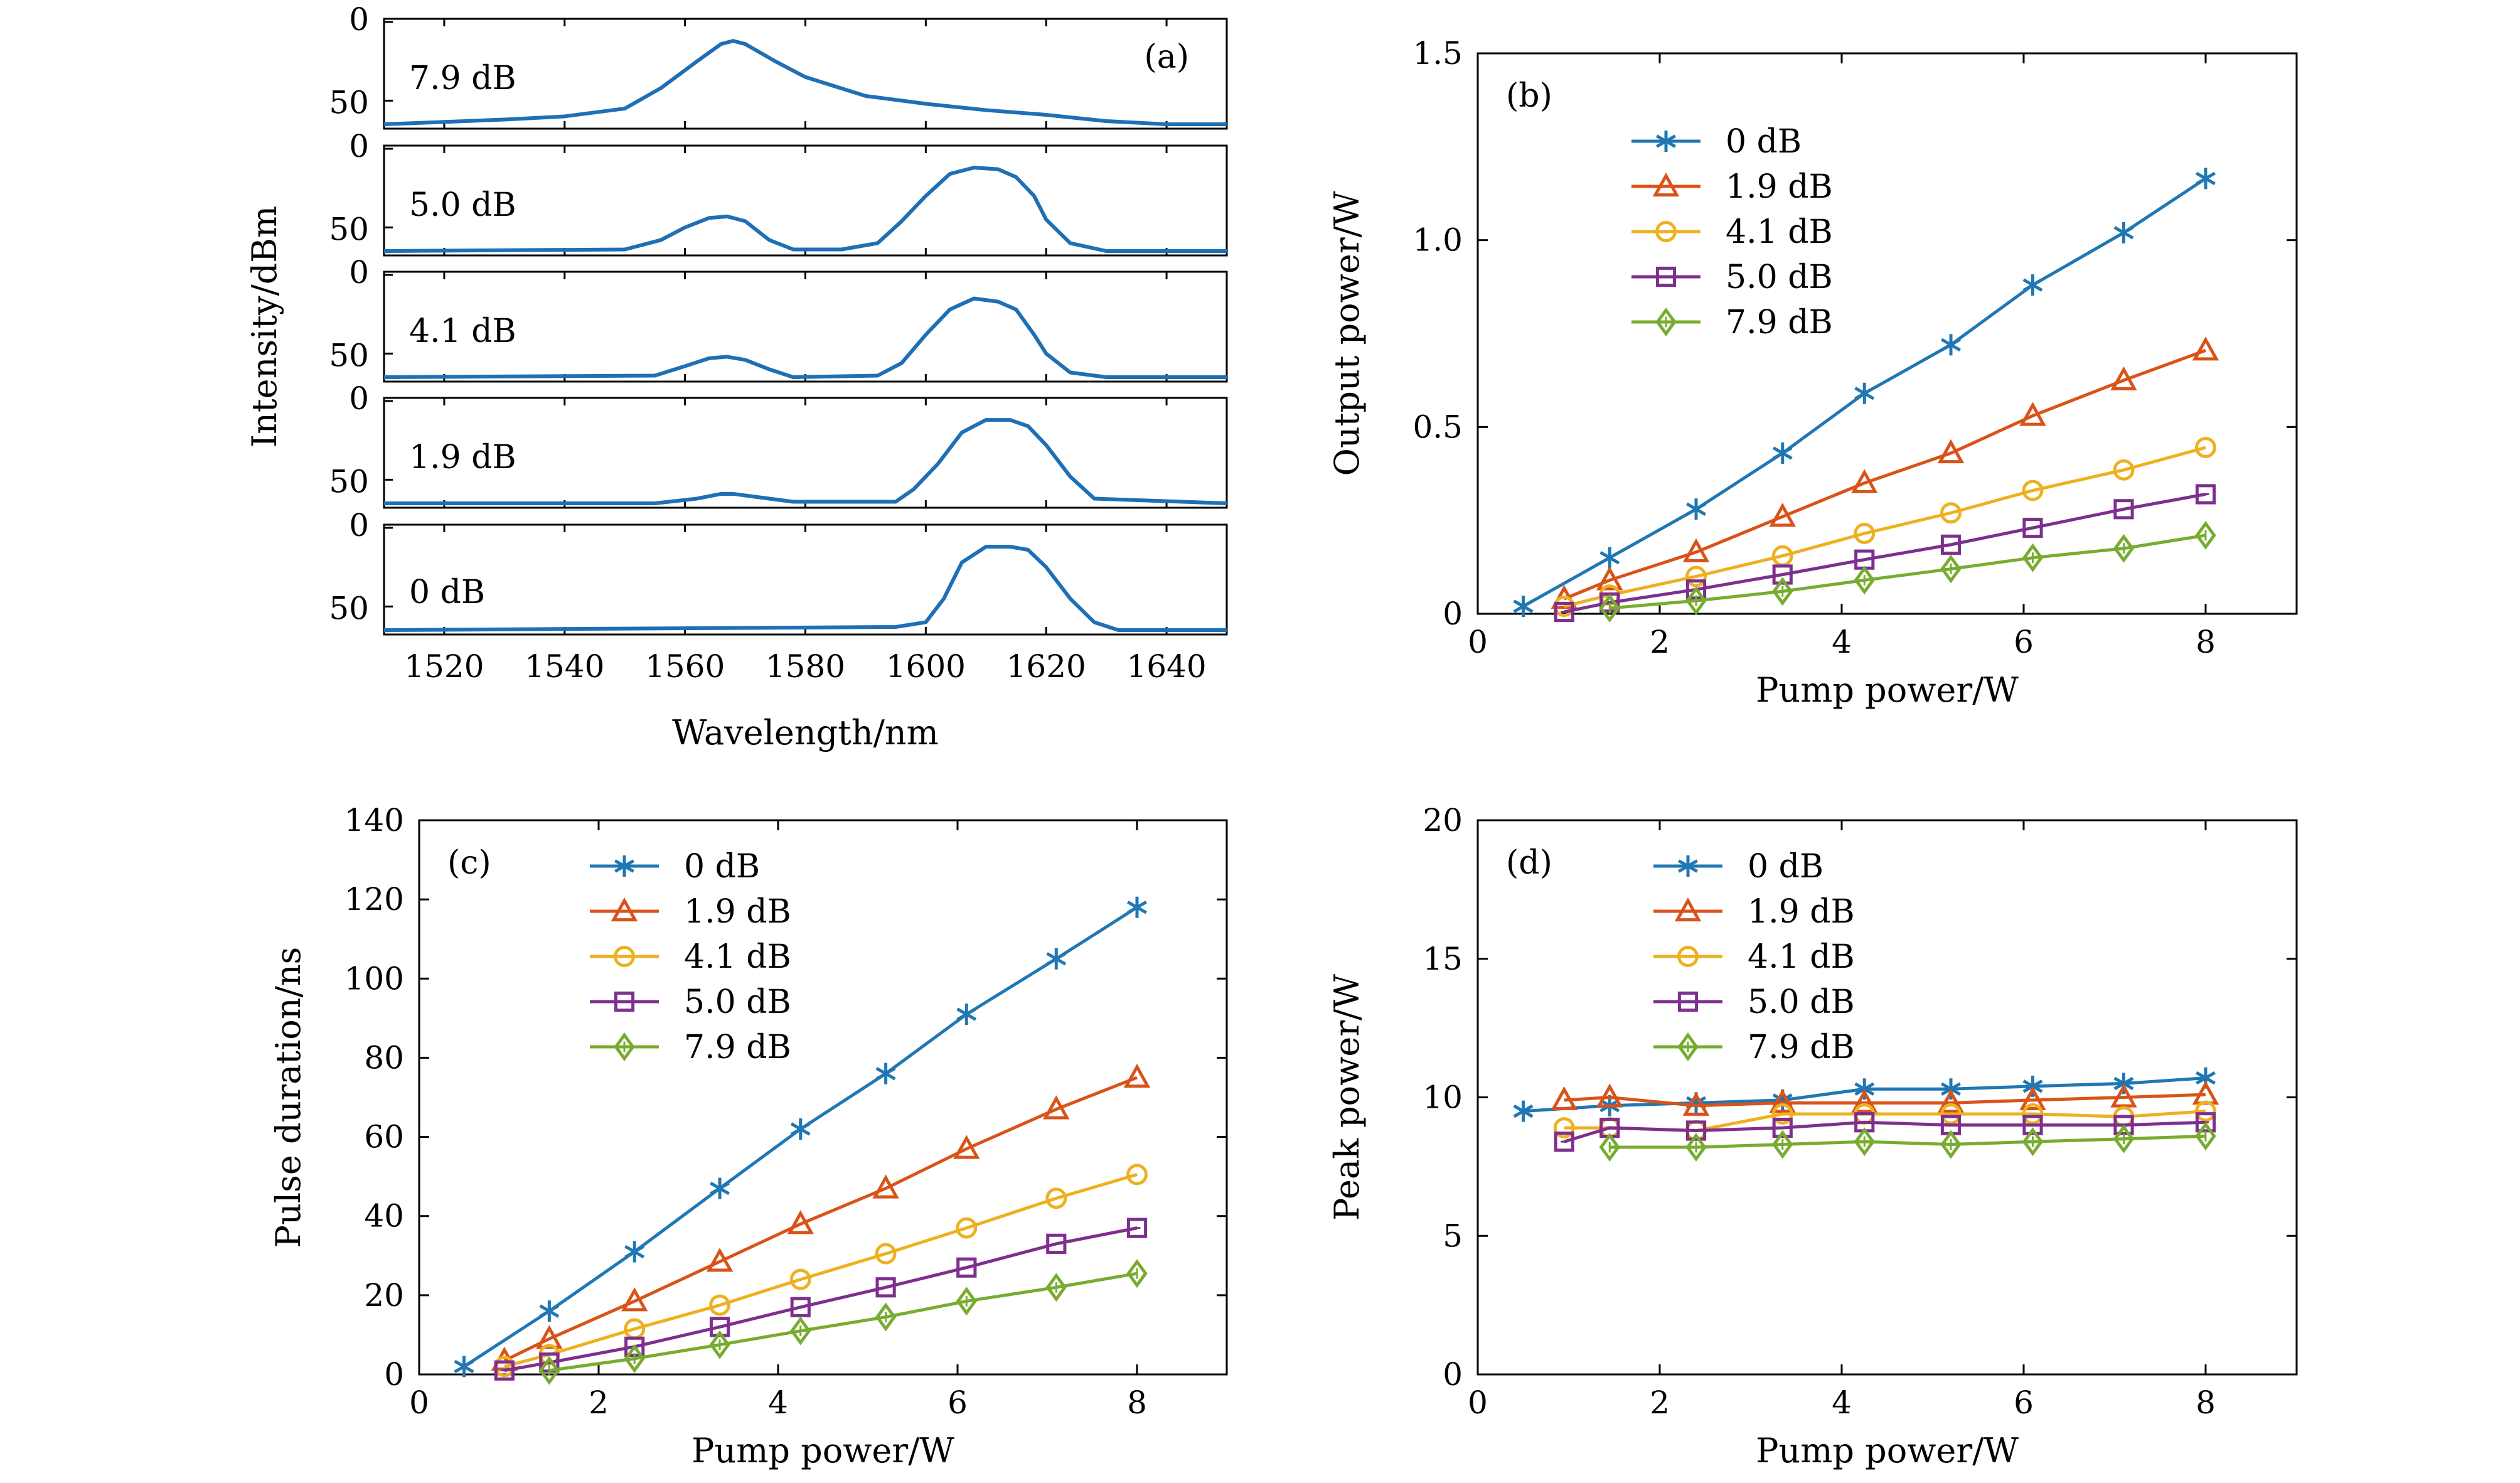  Describe the element at coordinates (1437, 241) in the screenshot. I see `y-tick-label: 1.0` at that location.